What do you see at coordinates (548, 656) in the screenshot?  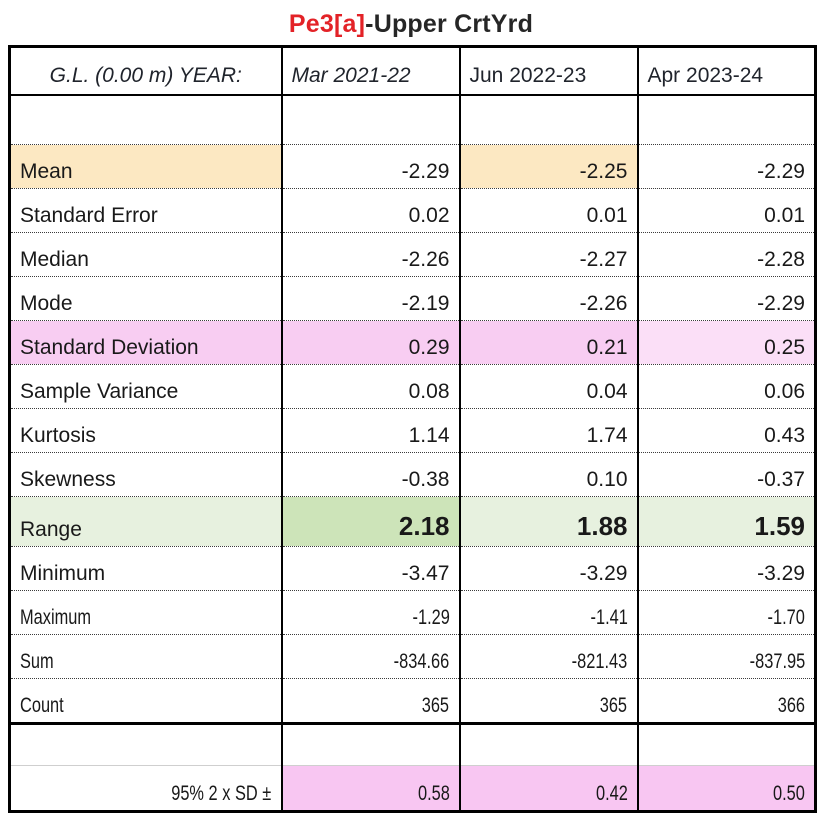 I see `stat-value-sum-jun: -821.43` at bounding box center [548, 656].